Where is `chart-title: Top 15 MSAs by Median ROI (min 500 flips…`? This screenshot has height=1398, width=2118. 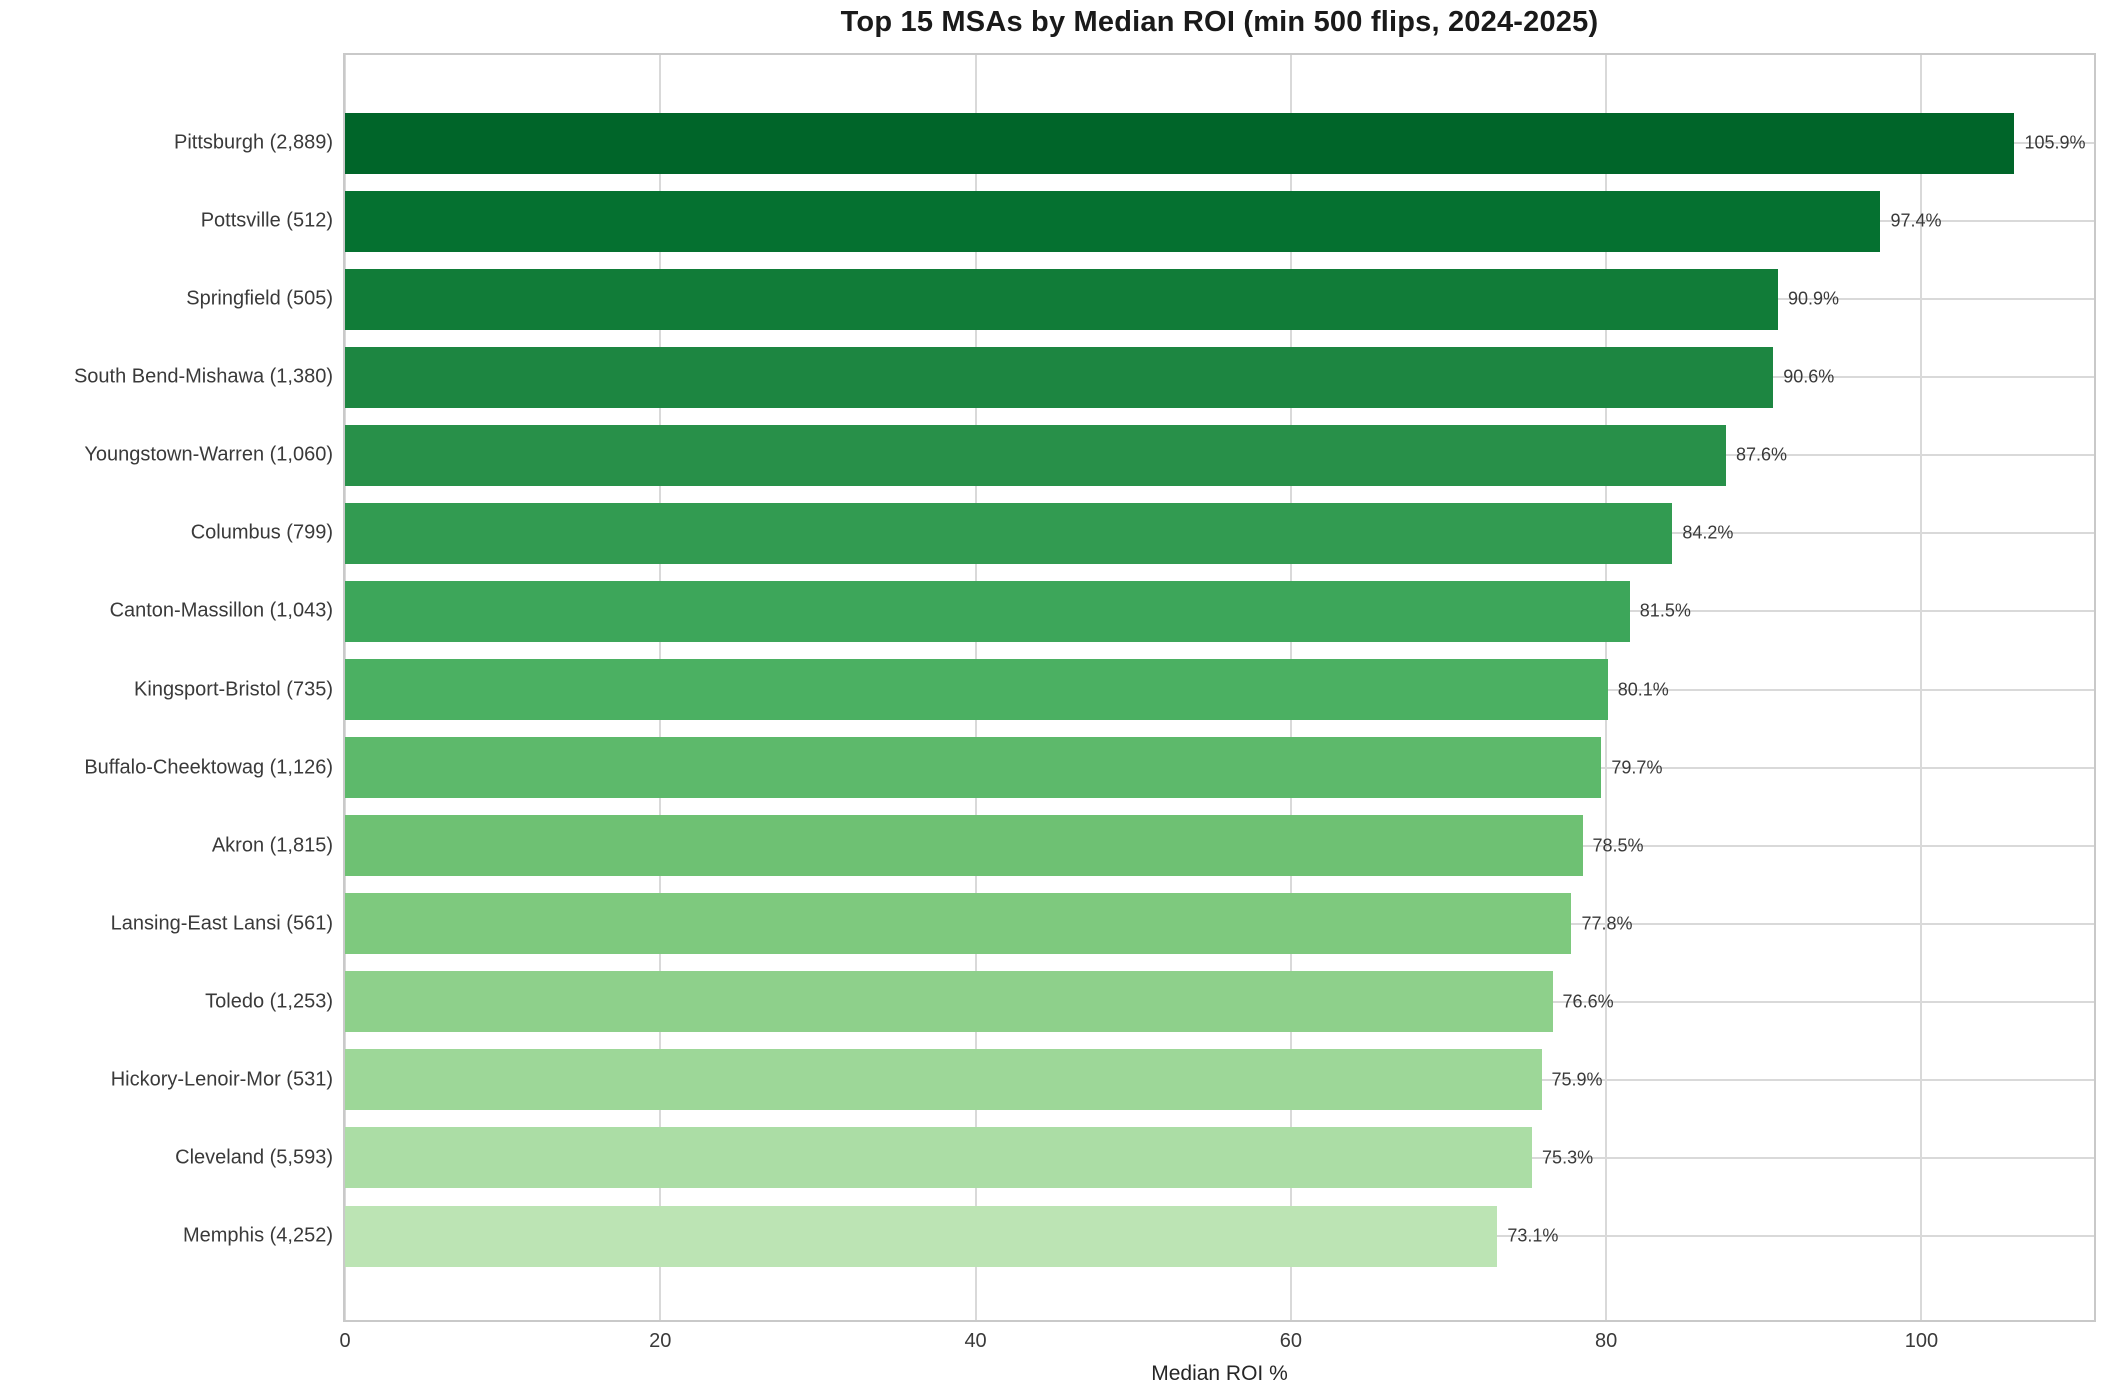 chart-title: Top 15 MSAs by Median ROI (min 500 flips… is located at coordinates (1219, 22).